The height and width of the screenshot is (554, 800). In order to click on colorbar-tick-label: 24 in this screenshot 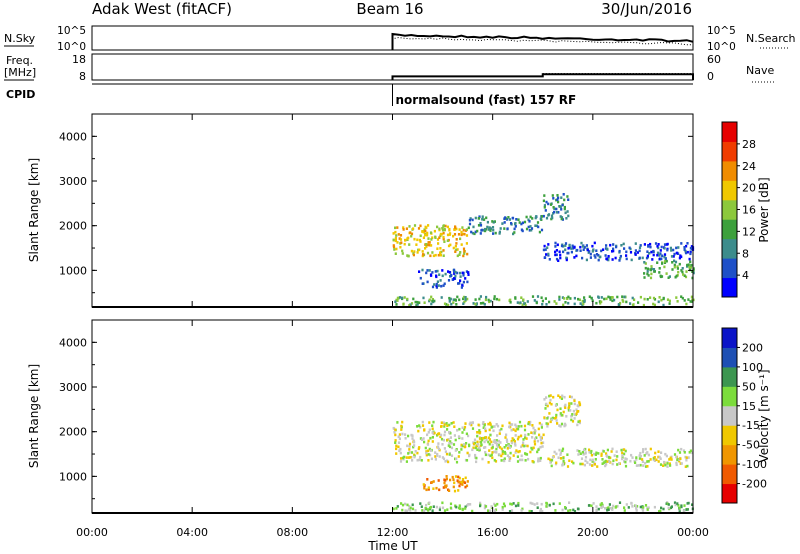, I will do `click(749, 166)`.